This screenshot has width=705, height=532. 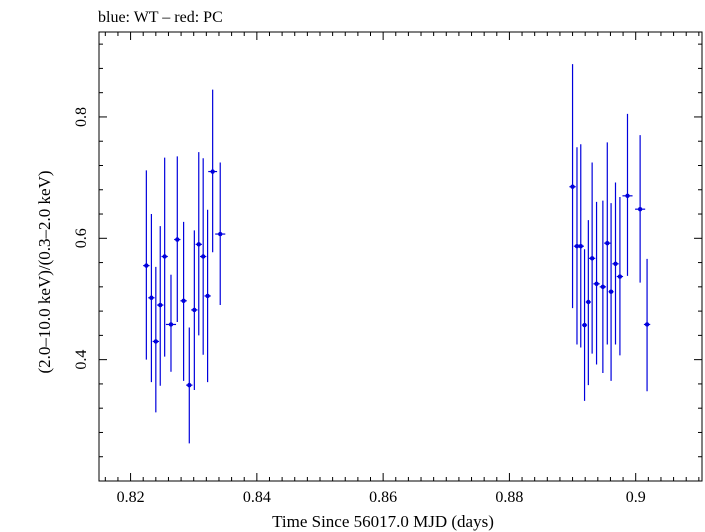 I want to click on y-tick-label: 0.8, so click(x=81, y=117).